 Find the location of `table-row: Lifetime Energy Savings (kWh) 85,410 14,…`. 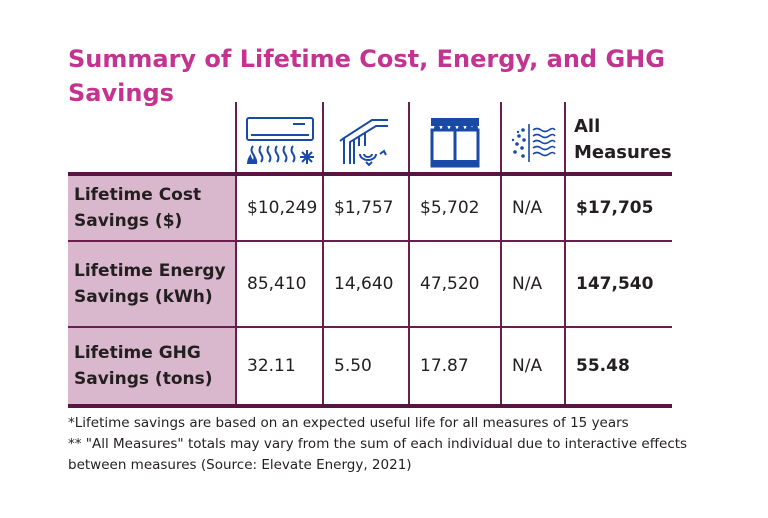

table-row: Lifetime Energy Savings (kWh) 85,410 14,… is located at coordinates (370, 283).